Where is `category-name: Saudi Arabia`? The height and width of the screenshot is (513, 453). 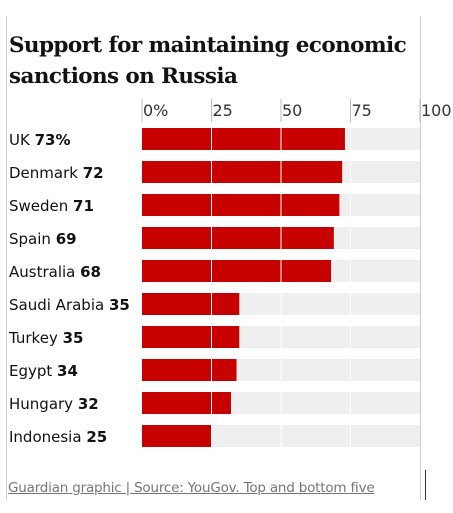
category-name: Saudi Arabia is located at coordinates (59, 305).